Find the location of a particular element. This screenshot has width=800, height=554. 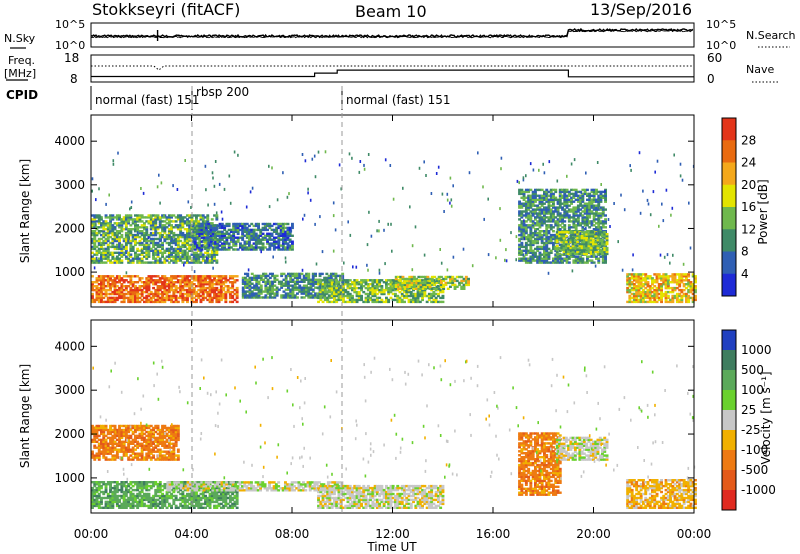

nsky-top-tick: 10^5 is located at coordinates (70, 24).